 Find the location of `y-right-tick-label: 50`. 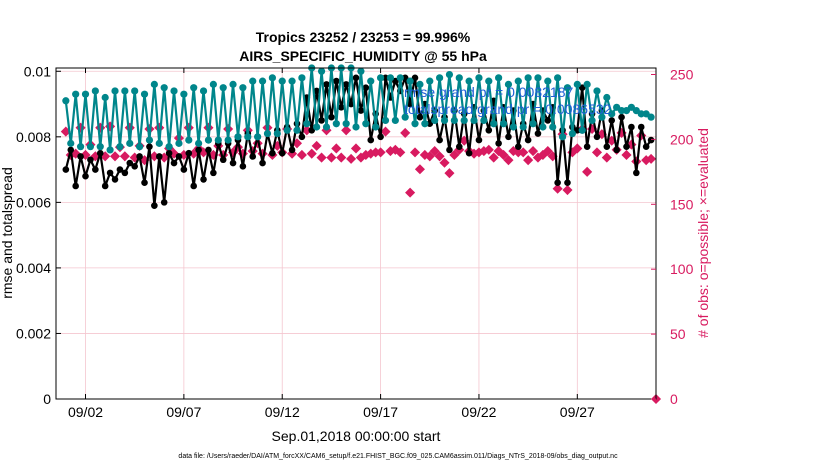

y-right-tick-label: 50 is located at coordinates (678, 334).